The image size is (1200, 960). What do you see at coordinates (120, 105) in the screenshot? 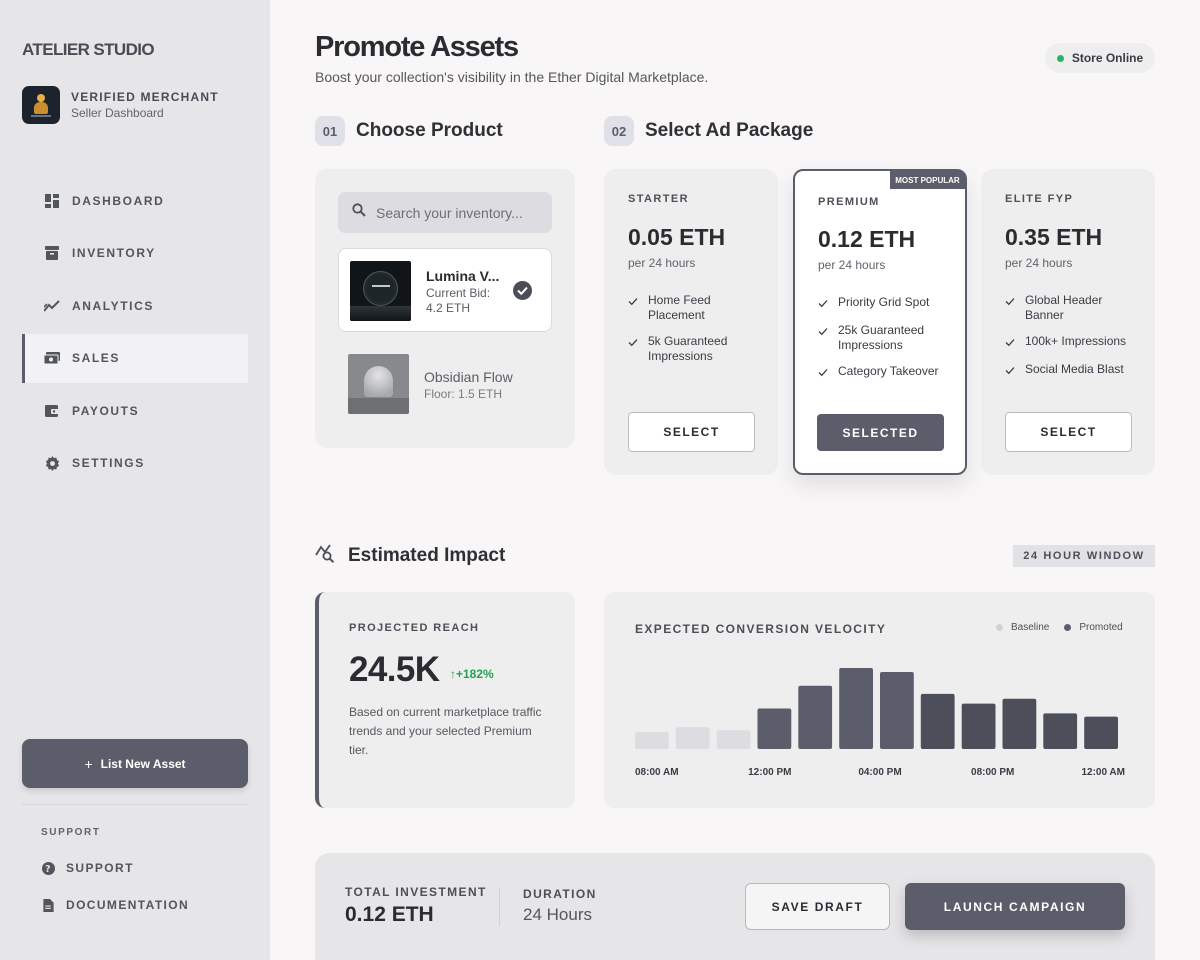
I see `merchant-profile: VERIFIED MERCHANT Seller Dashboard` at bounding box center [120, 105].